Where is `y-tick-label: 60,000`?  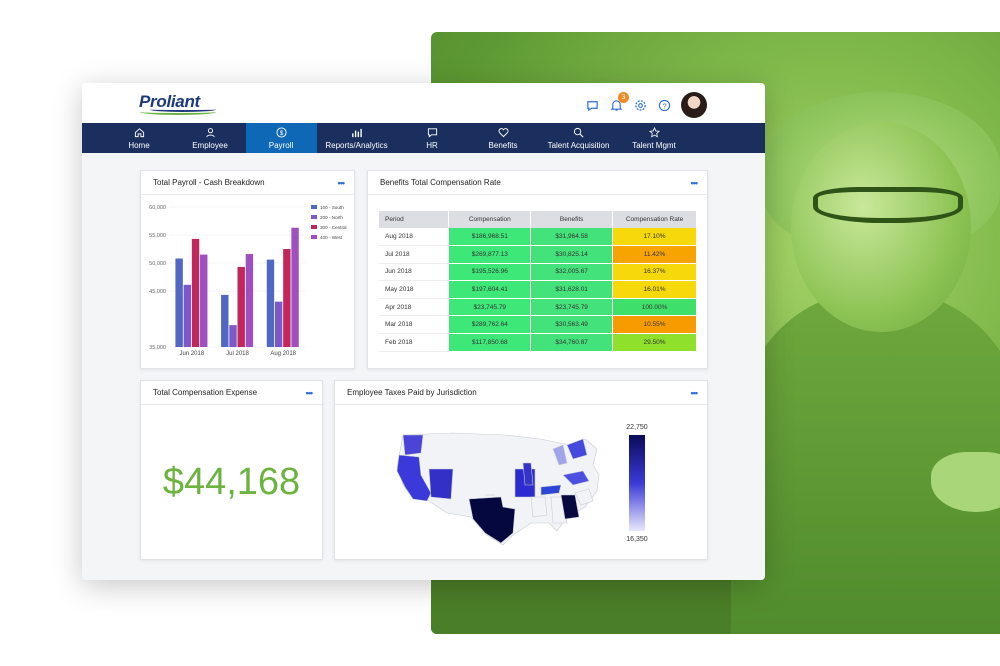
y-tick-label: 60,000 is located at coordinates (157, 208).